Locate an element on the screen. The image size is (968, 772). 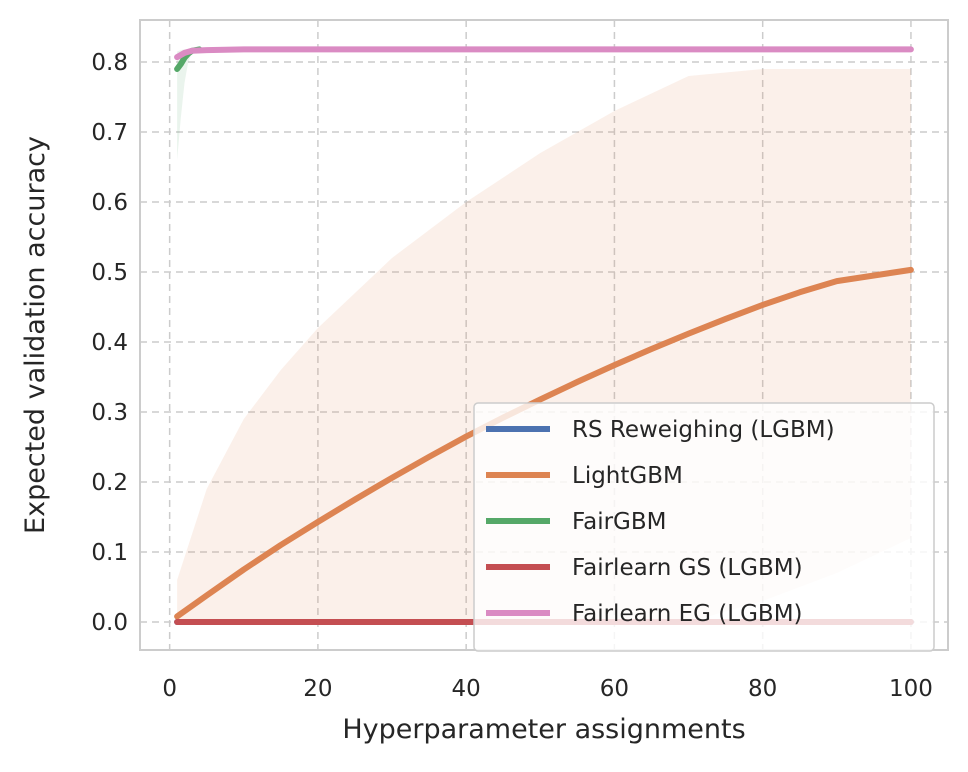
x-axis-label: Hyperparameter assignments is located at coordinates (543, 729).